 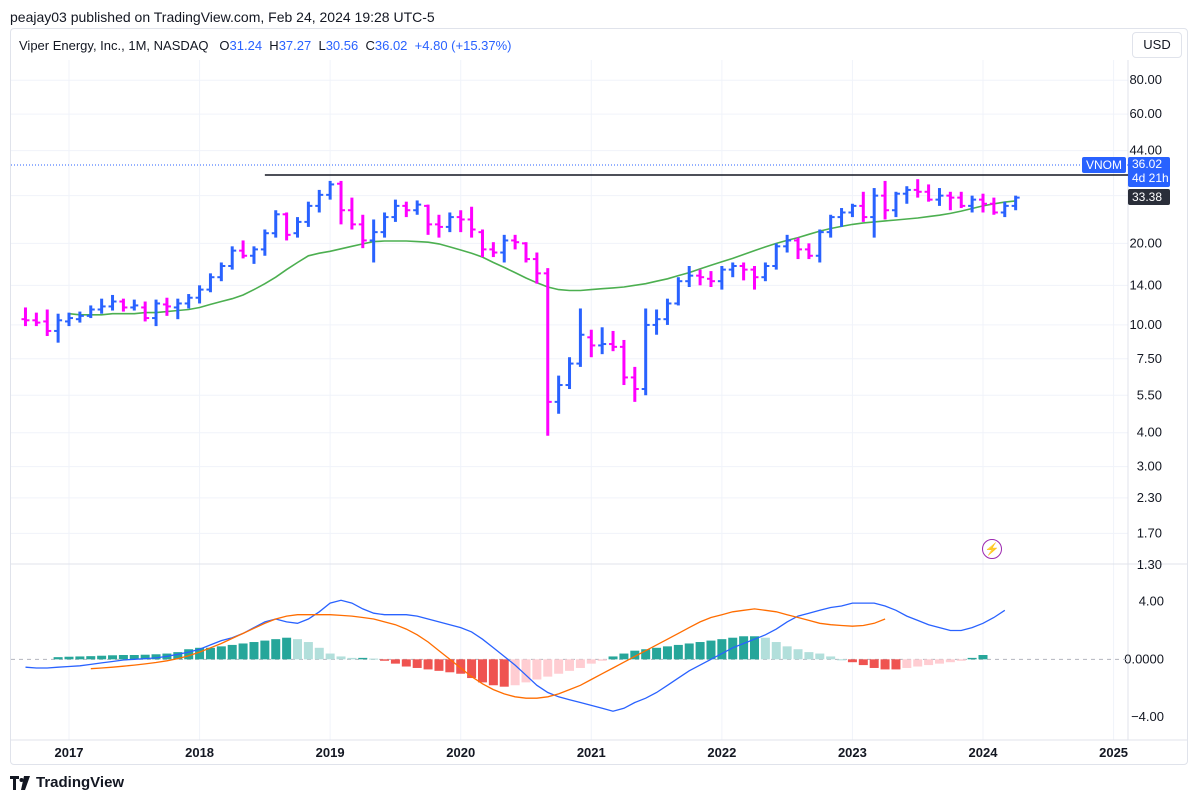 I want to click on lightning-icon: ⚡, so click(x=992, y=549).